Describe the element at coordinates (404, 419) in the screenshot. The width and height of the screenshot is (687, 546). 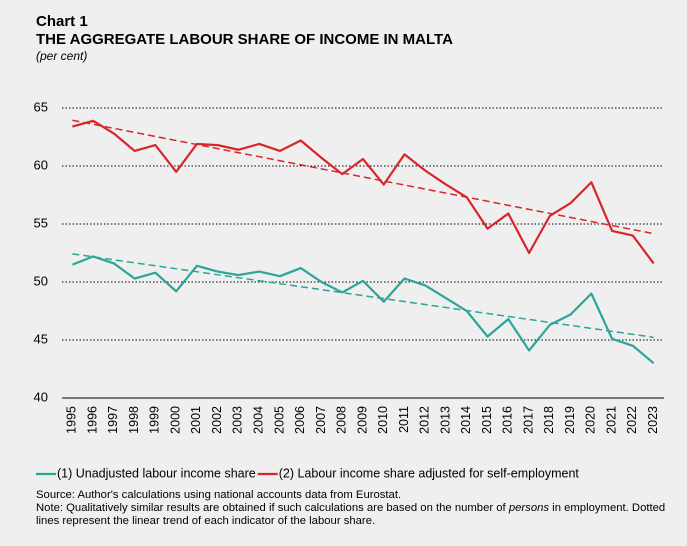
I see `x-tick-label: 2011` at that location.